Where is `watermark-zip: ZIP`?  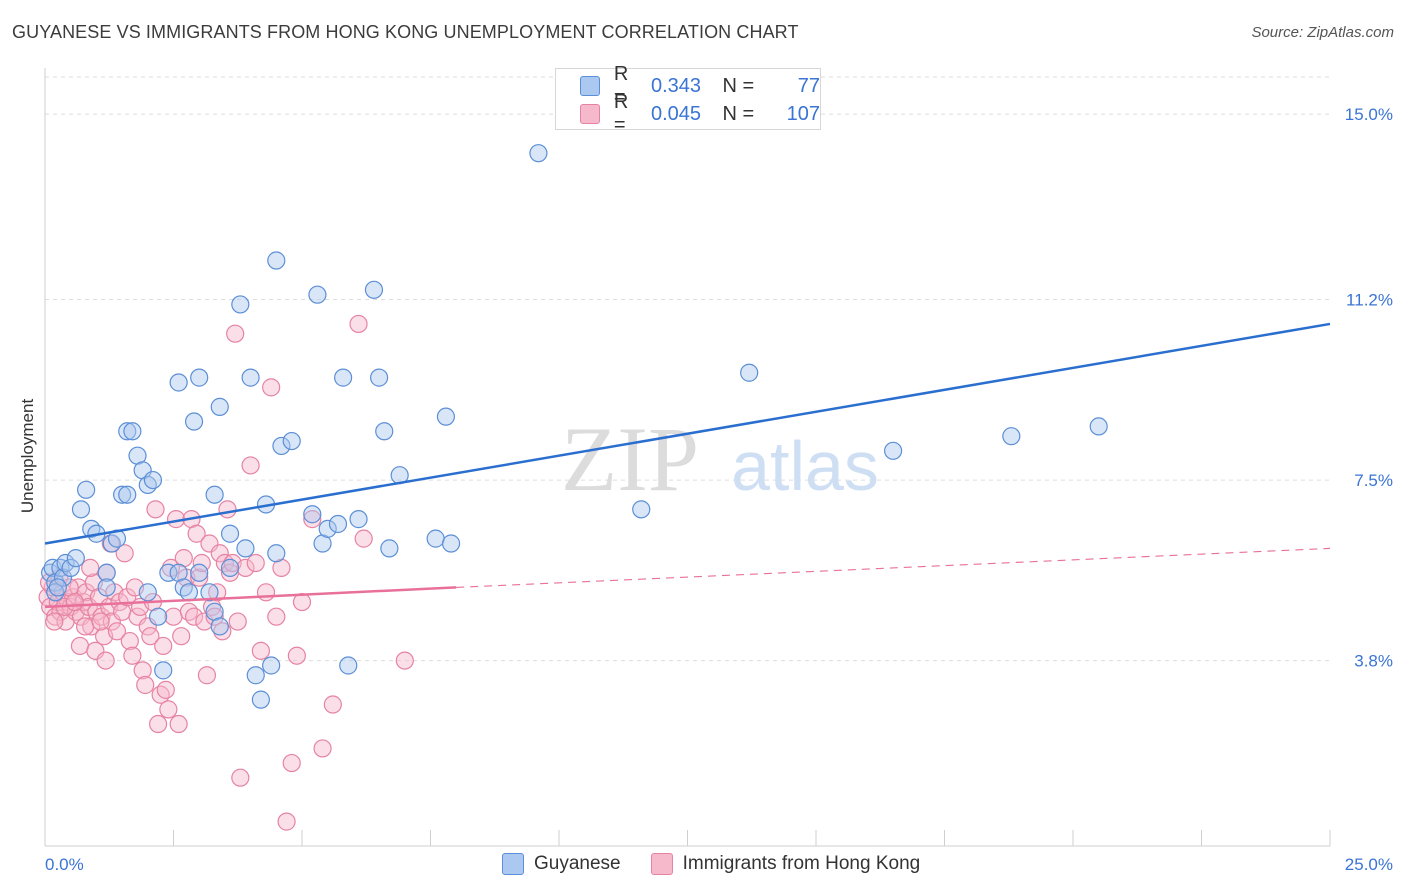 watermark-zip: ZIP is located at coordinates (630, 459).